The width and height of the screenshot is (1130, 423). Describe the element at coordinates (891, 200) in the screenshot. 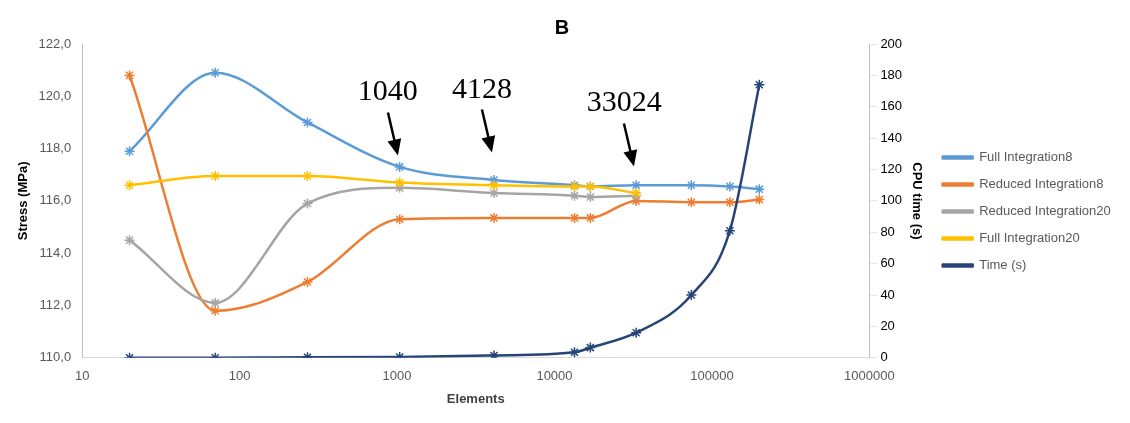

I see `y2-tick-label: 100` at that location.